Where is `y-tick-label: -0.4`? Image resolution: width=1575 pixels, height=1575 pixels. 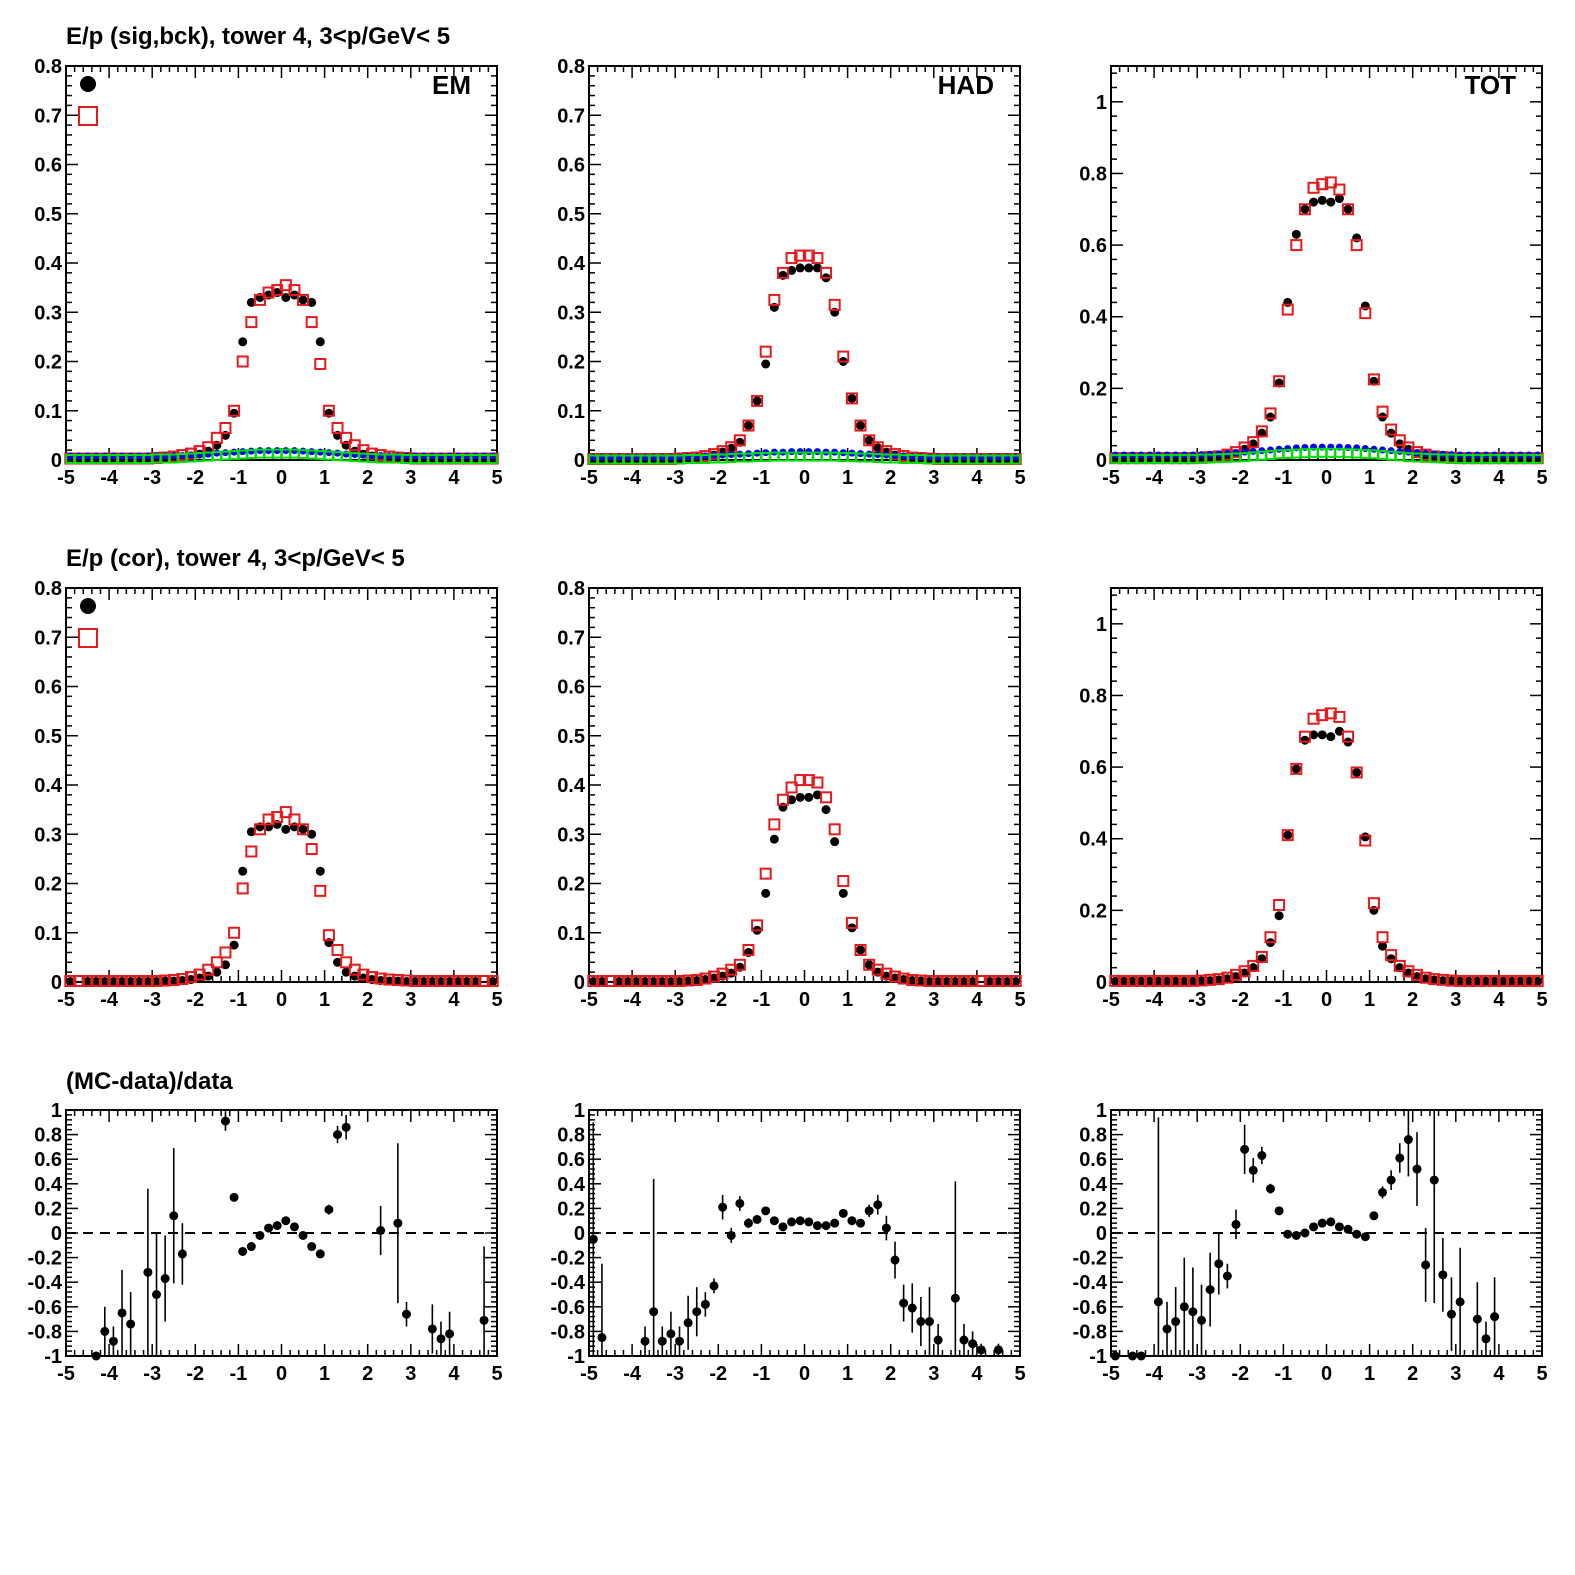 y-tick-label: -0.4 is located at coordinates (45, 1283).